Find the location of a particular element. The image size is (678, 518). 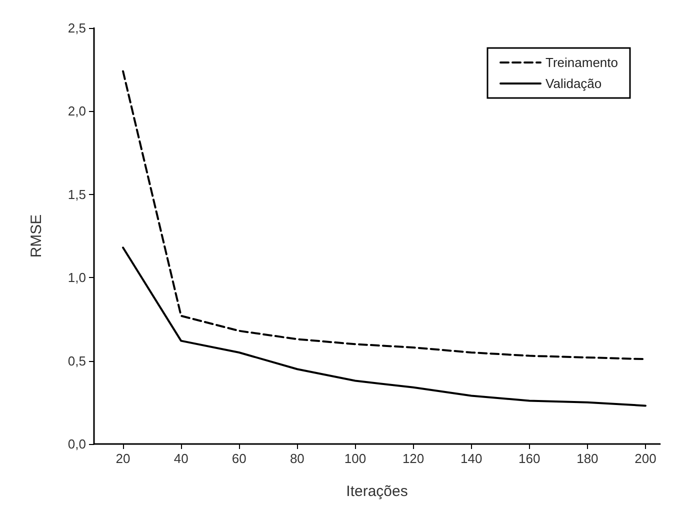

y-tick-label: 1,0 is located at coordinates (77, 278).